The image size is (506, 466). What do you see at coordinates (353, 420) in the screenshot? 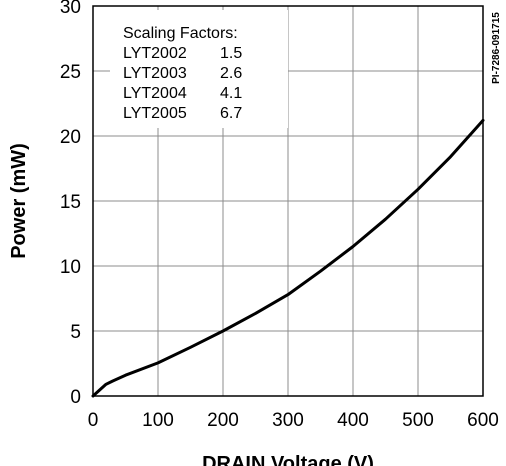
I see `x-tick-label: 400` at bounding box center [353, 420].